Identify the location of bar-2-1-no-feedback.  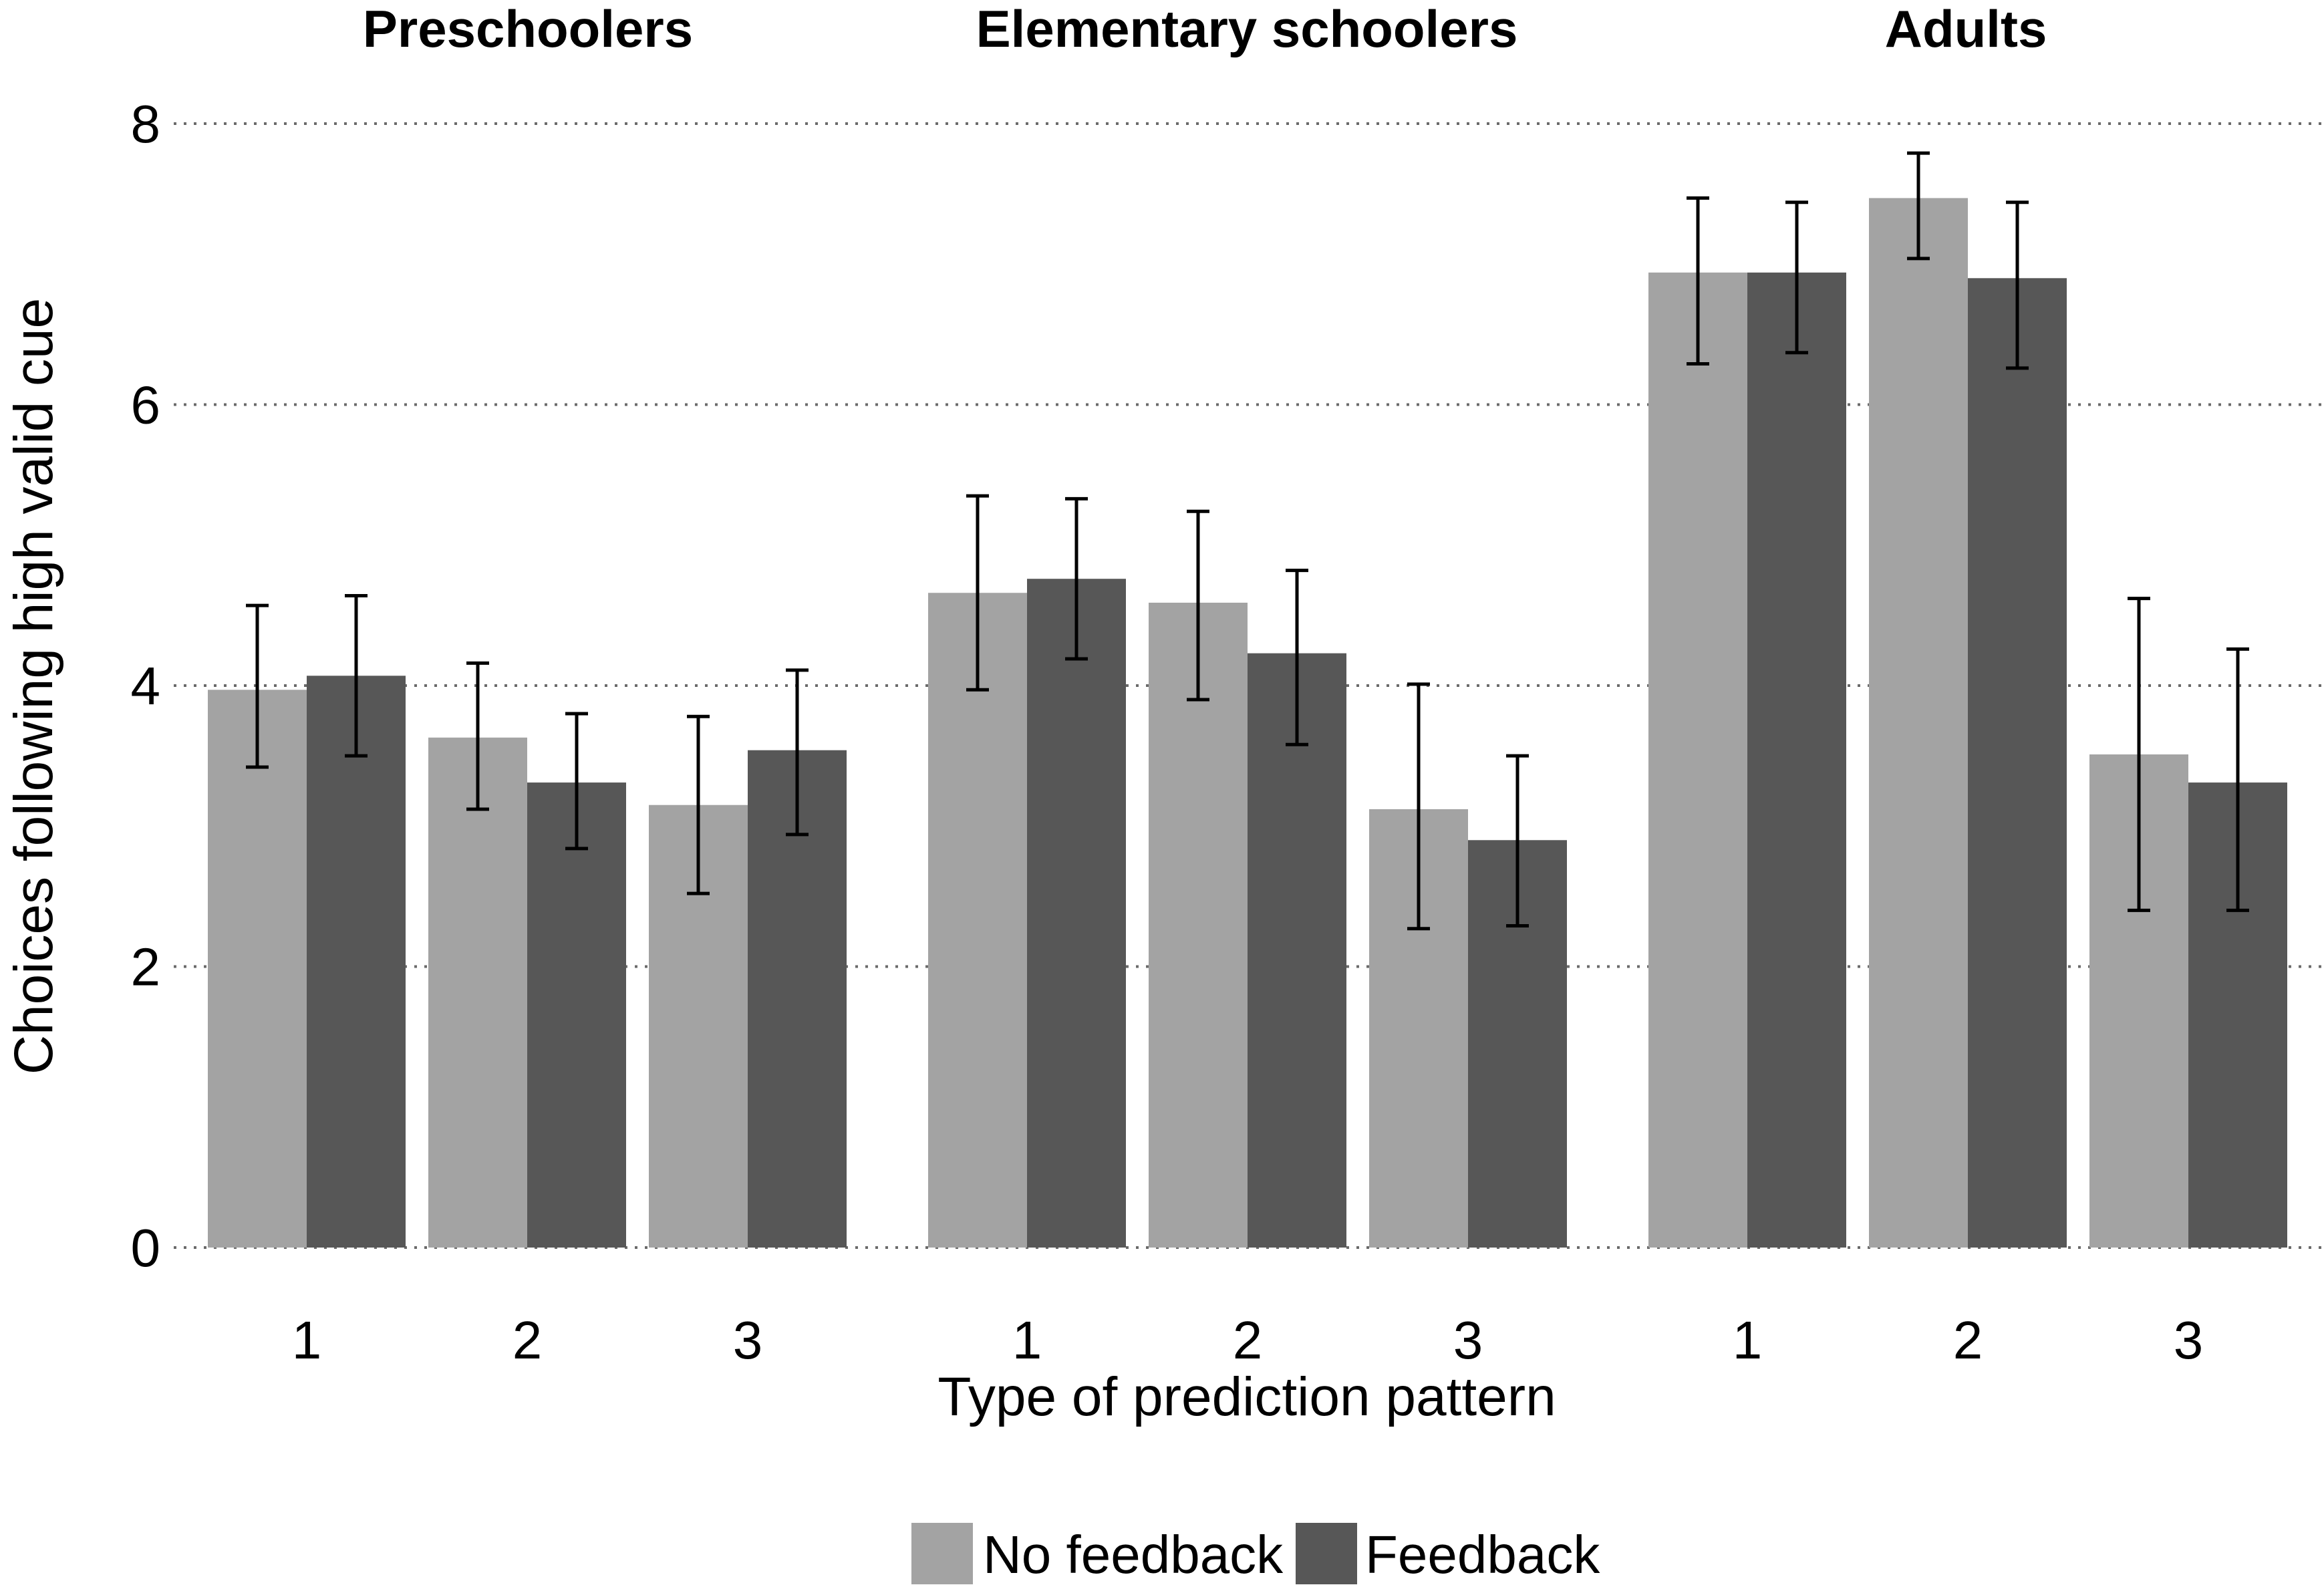
(1697, 760).